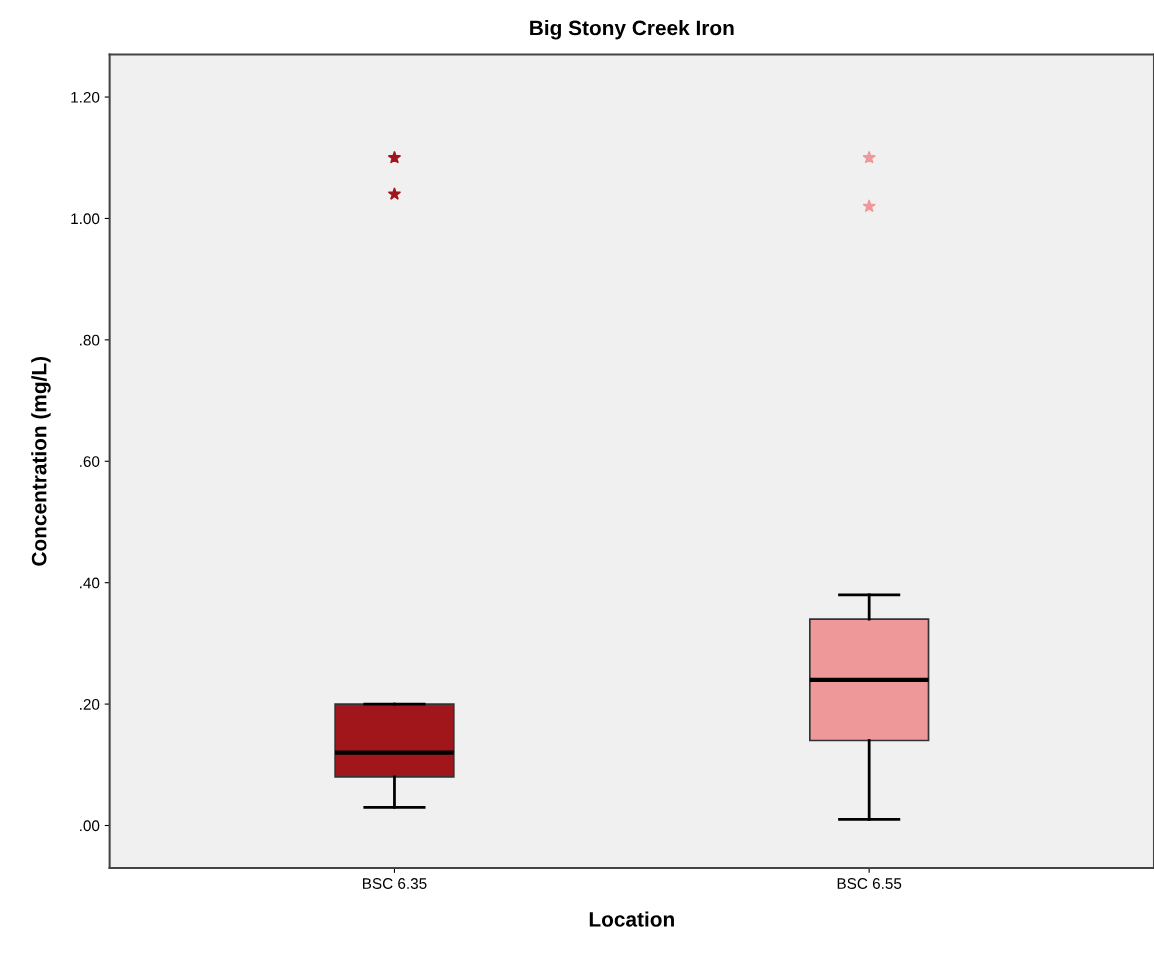  Describe the element at coordinates (631, 919) in the screenshot. I see `x-axis-title: Location` at that location.